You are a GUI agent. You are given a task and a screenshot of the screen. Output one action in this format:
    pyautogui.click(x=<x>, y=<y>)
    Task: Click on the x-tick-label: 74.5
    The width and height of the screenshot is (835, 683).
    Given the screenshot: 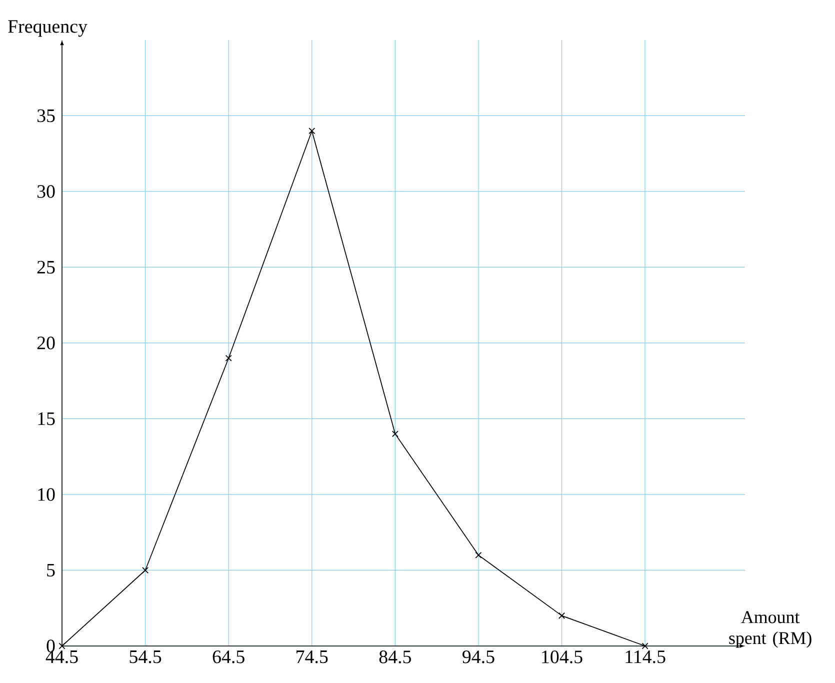 What is the action you would take?
    pyautogui.click(x=312, y=657)
    